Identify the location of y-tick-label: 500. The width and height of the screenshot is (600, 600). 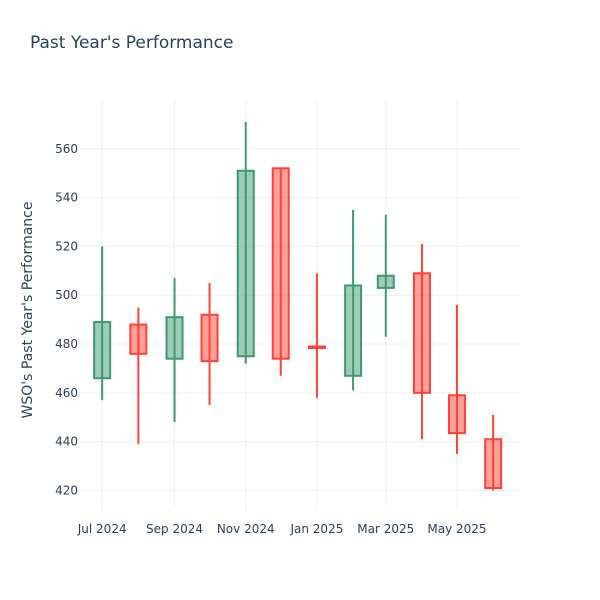
(66, 295).